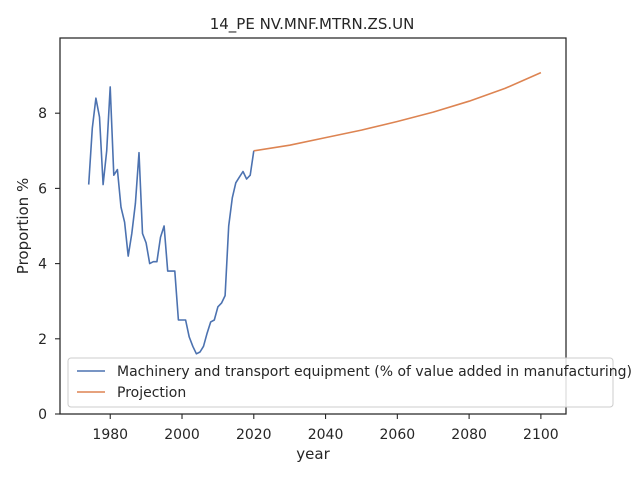  Describe the element at coordinates (541, 435) in the screenshot. I see `x-tick-label: 2100` at that location.